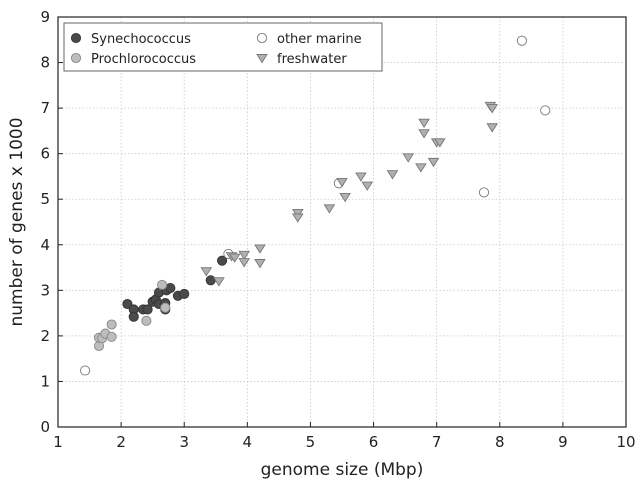  What do you see at coordinates (563, 442) in the screenshot?
I see `x-tick-label: 9` at bounding box center [563, 442].